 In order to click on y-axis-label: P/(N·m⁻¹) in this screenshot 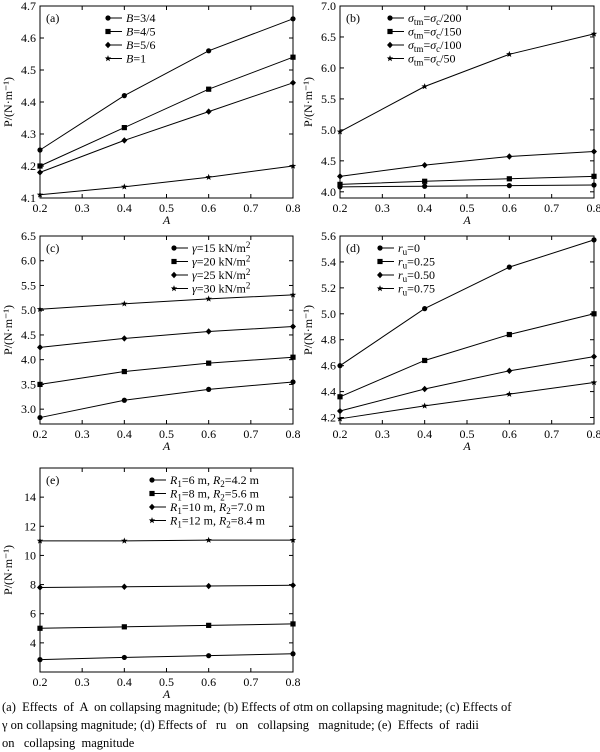, I will do `click(8, 102)`.